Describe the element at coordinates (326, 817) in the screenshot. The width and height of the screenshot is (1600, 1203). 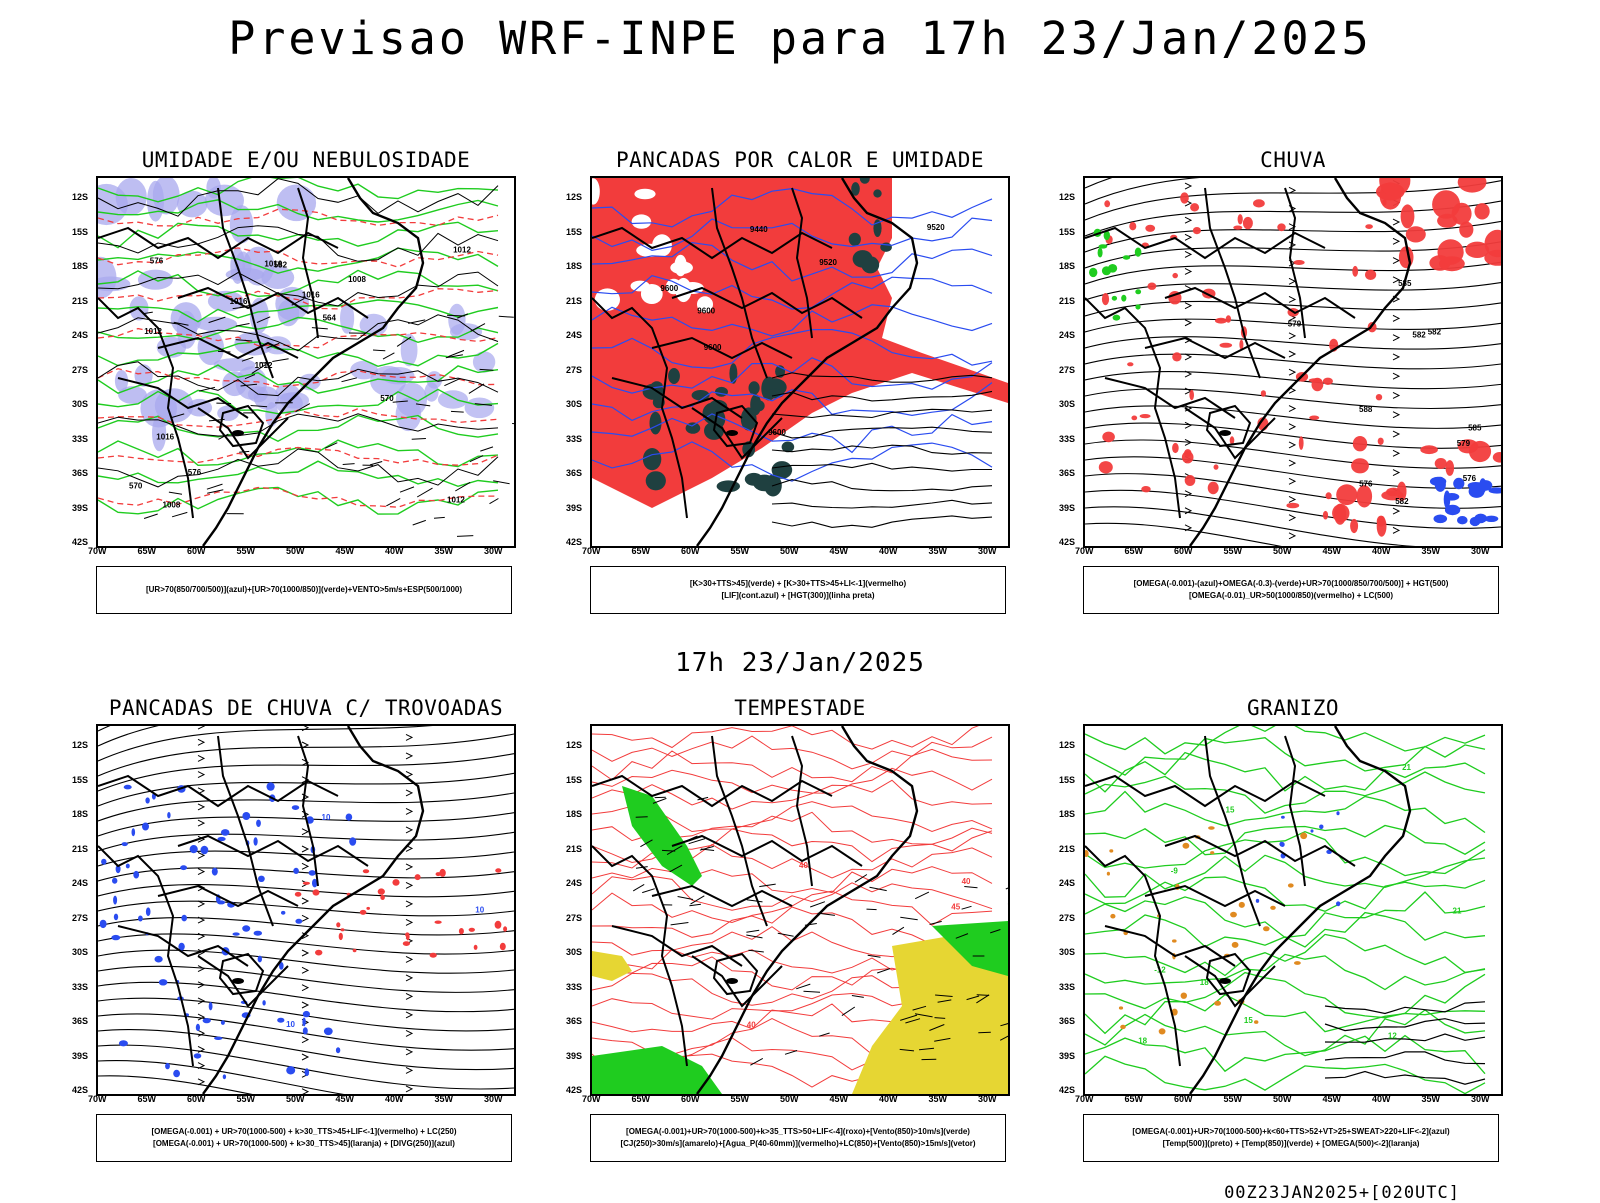
I see `contour-label: 10` at that location.